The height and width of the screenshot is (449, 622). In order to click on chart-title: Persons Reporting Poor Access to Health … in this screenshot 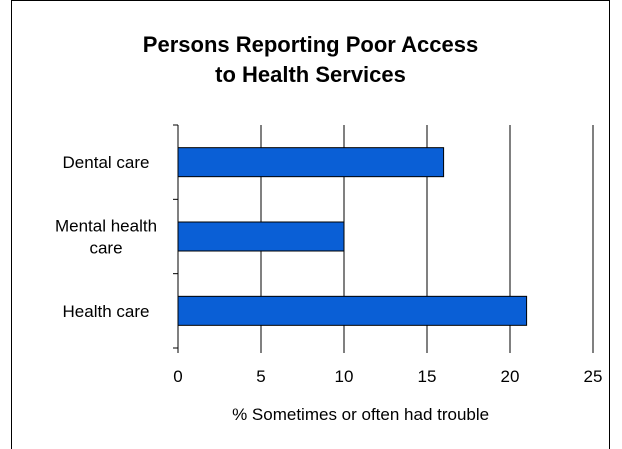, I will do `click(310, 60)`.